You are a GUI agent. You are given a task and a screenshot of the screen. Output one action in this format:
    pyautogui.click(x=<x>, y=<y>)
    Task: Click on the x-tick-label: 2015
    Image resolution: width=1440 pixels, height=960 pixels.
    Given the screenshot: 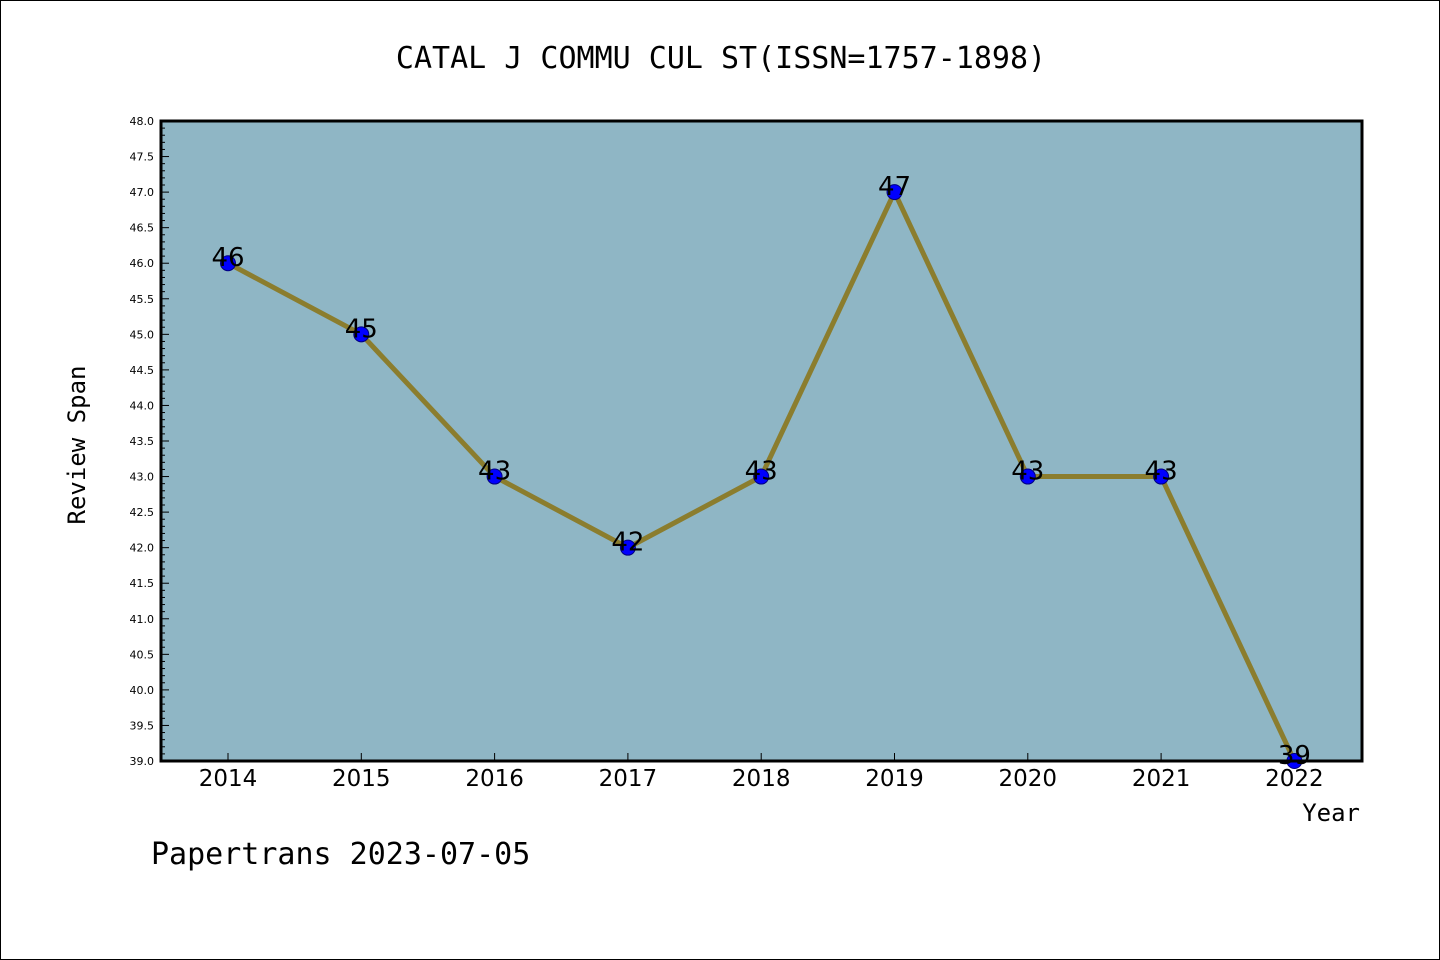 What is the action you would take?
    pyautogui.click(x=361, y=779)
    